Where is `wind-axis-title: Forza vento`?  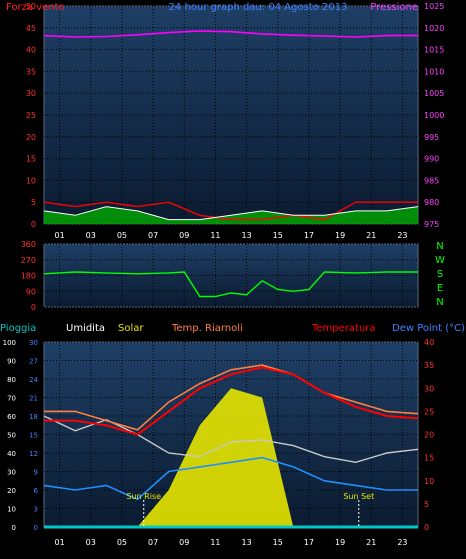
wind-axis-title: Forza vento is located at coordinates (35, 7).